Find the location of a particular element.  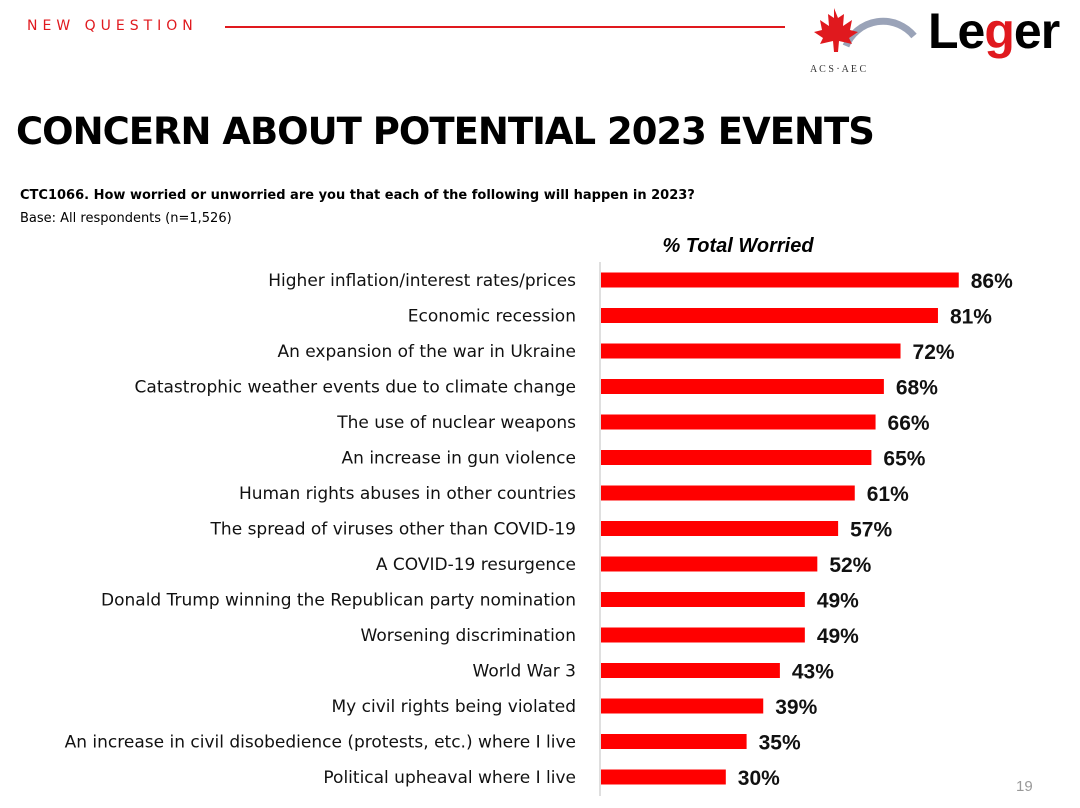

data-label: 65% is located at coordinates (904, 459).